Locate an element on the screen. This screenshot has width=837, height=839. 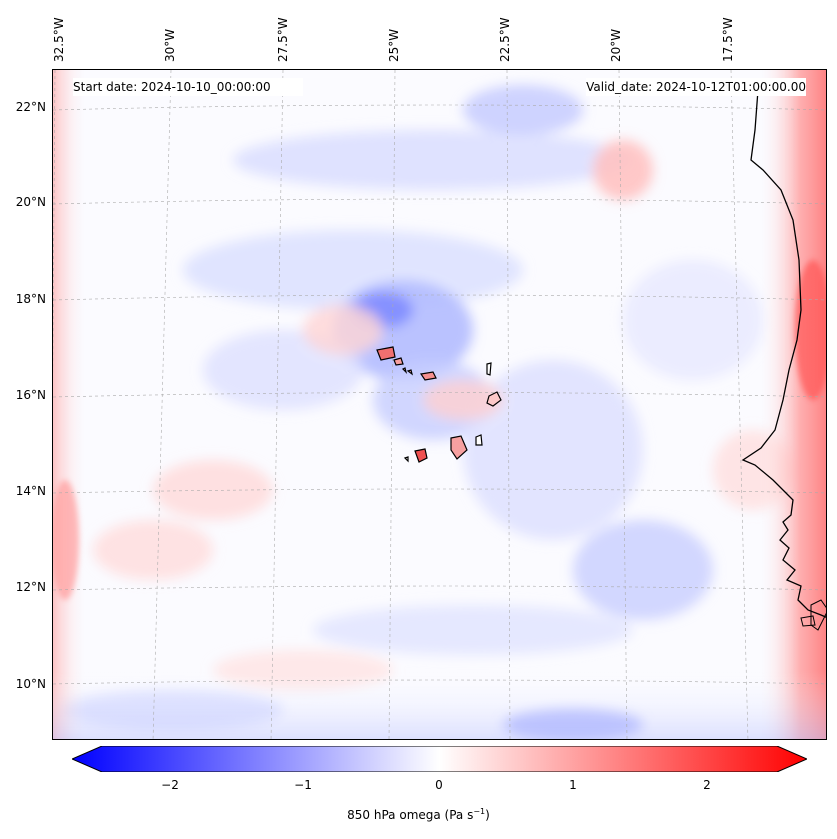
colorbar-label: 850 hPa omega (Pa s−1) is located at coordinates (418, 814).